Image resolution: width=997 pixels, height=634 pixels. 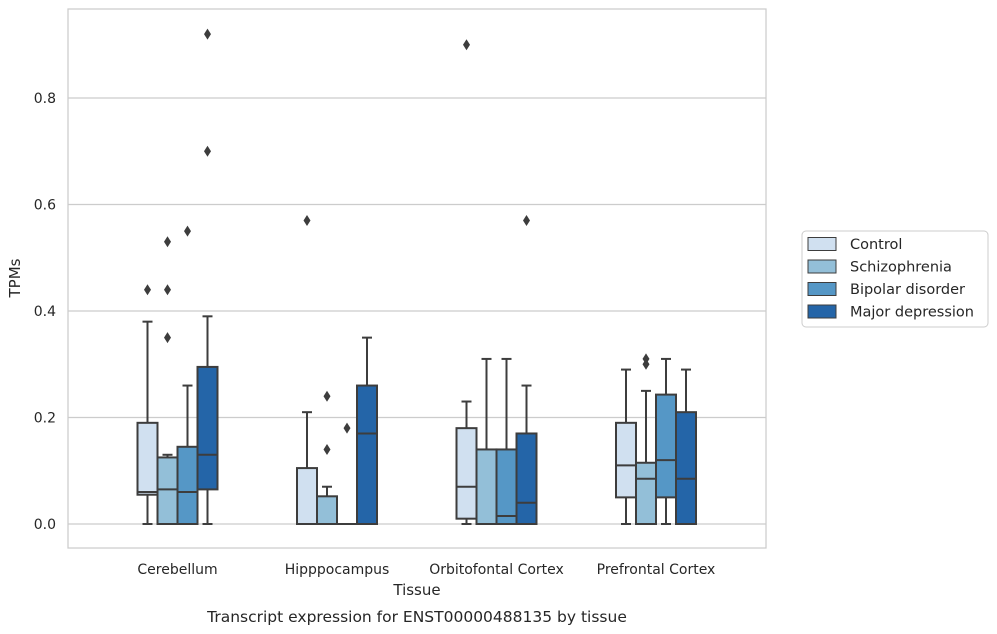 What do you see at coordinates (656, 570) in the screenshot?
I see `x-tick-label: Prefrontal Cortex` at bounding box center [656, 570].